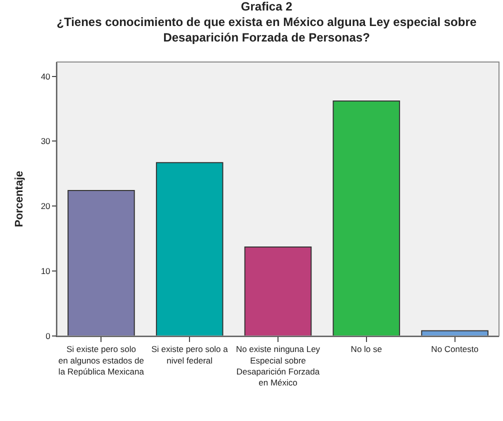 The width and height of the screenshot is (503, 421). Describe the element at coordinates (101, 360) in the screenshot. I see `x-tick-label: Si existe pero solo en algunos estados de la República Mexicana` at that location.